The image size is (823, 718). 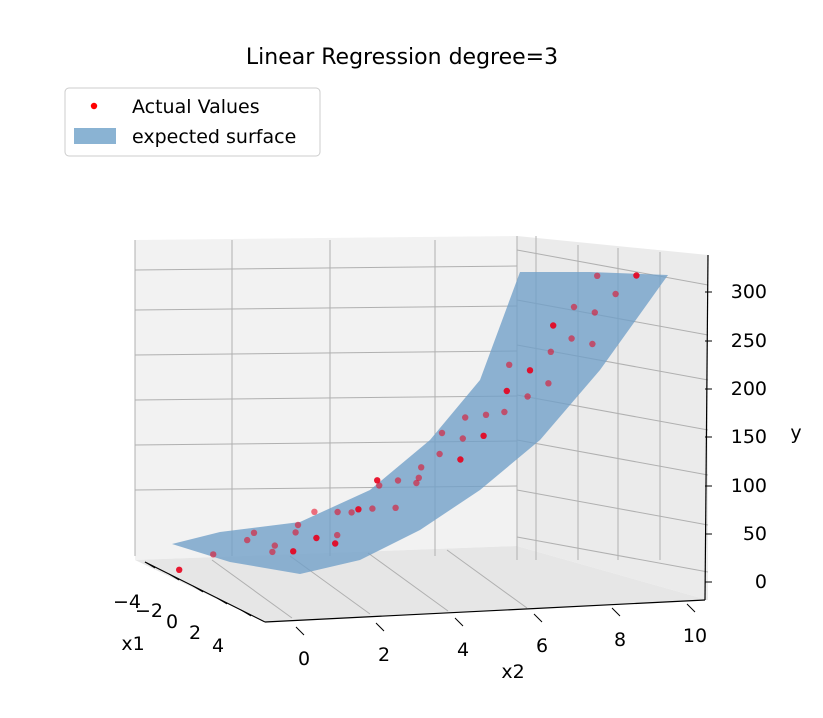 What do you see at coordinates (304, 659) in the screenshot?
I see `x2-tick-label: 0` at bounding box center [304, 659].